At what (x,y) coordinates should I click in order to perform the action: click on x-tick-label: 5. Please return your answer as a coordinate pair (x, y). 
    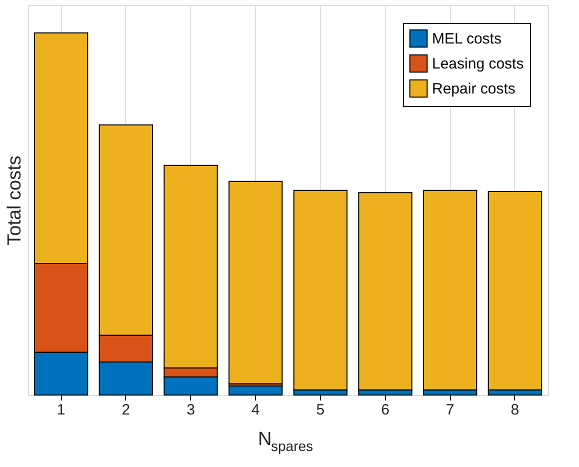
    Looking at the image, I should click on (320, 410).